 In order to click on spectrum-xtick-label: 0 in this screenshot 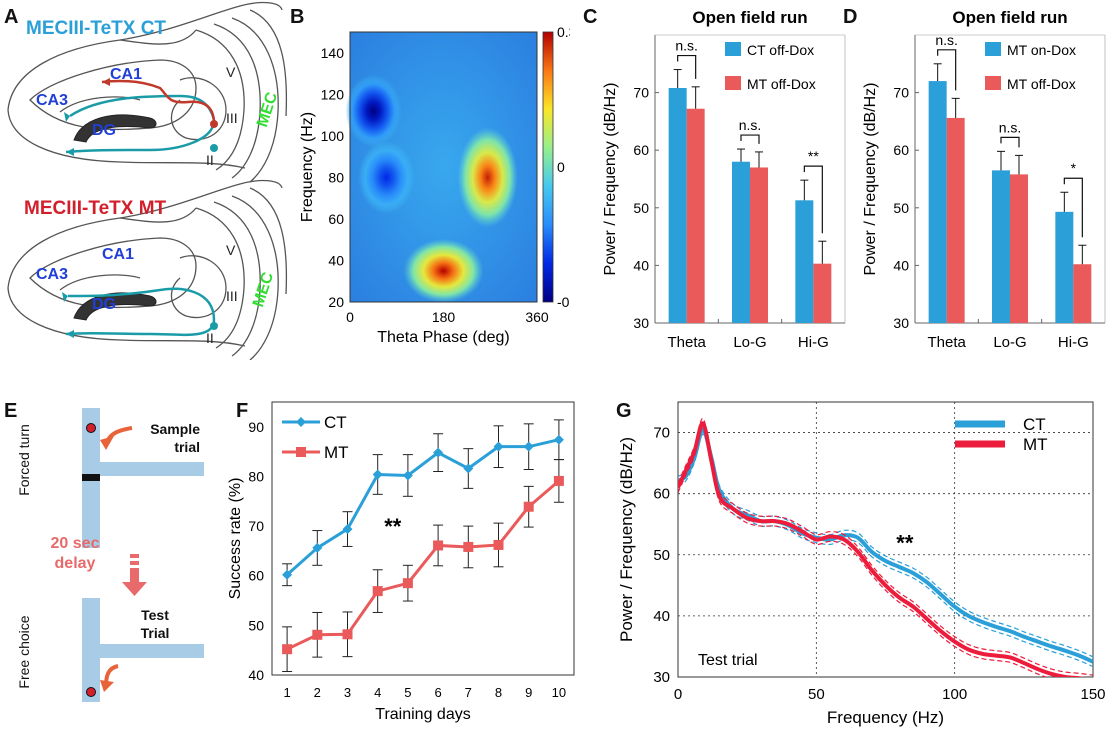, I will do `click(678, 694)`.